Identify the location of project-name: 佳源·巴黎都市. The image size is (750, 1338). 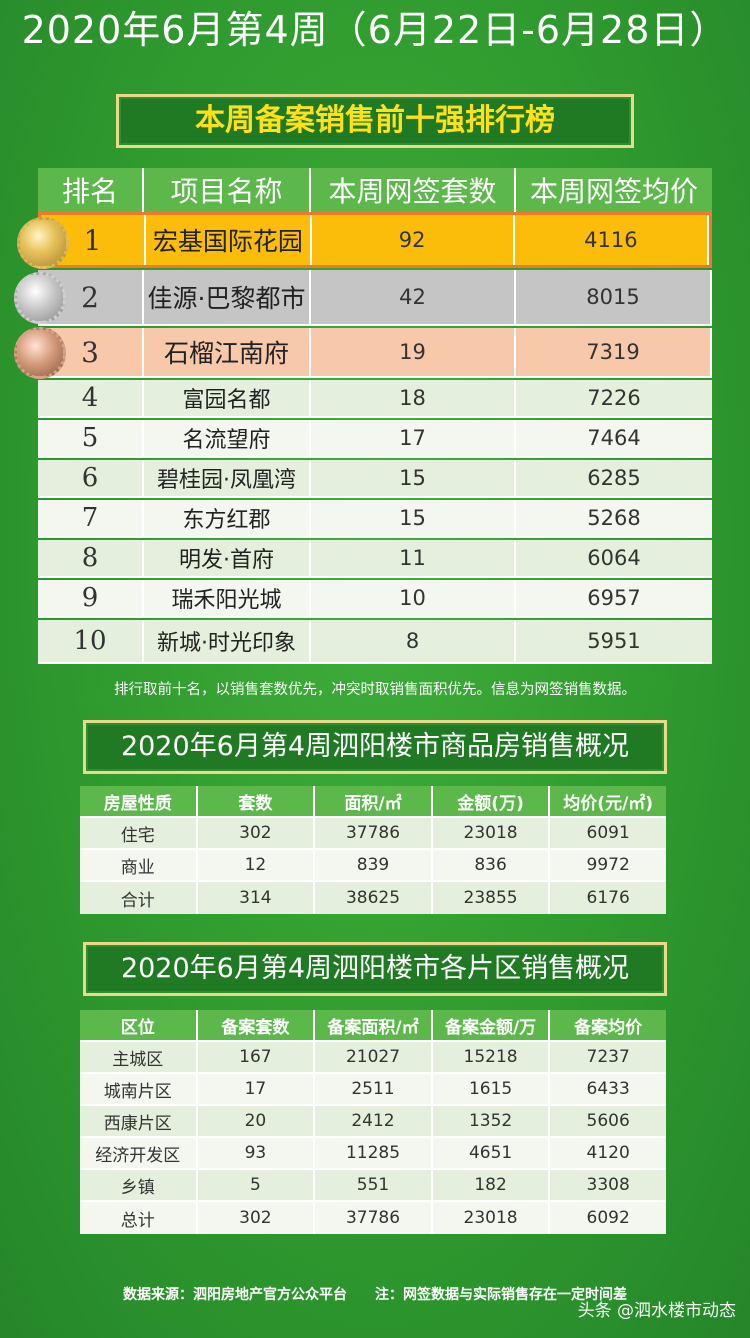
(227, 297).